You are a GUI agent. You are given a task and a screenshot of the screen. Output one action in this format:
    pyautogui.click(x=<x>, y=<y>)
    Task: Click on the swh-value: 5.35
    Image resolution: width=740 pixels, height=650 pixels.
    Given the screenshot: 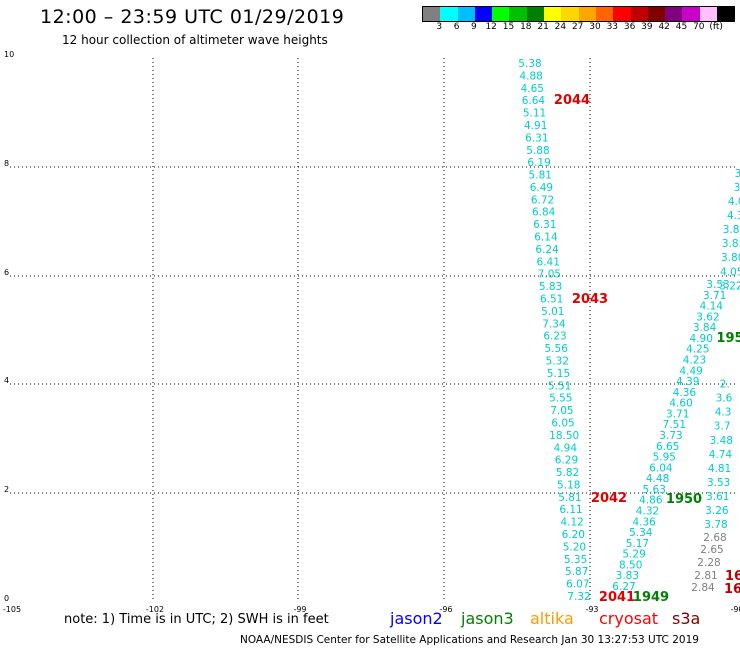 What is the action you would take?
    pyautogui.click(x=575, y=560)
    